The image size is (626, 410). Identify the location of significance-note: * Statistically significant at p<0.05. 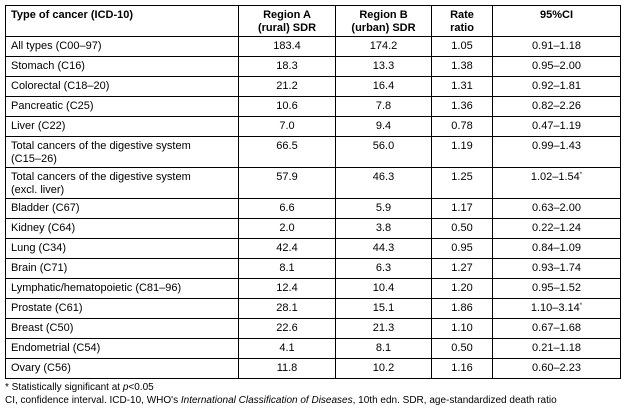
(281, 387).